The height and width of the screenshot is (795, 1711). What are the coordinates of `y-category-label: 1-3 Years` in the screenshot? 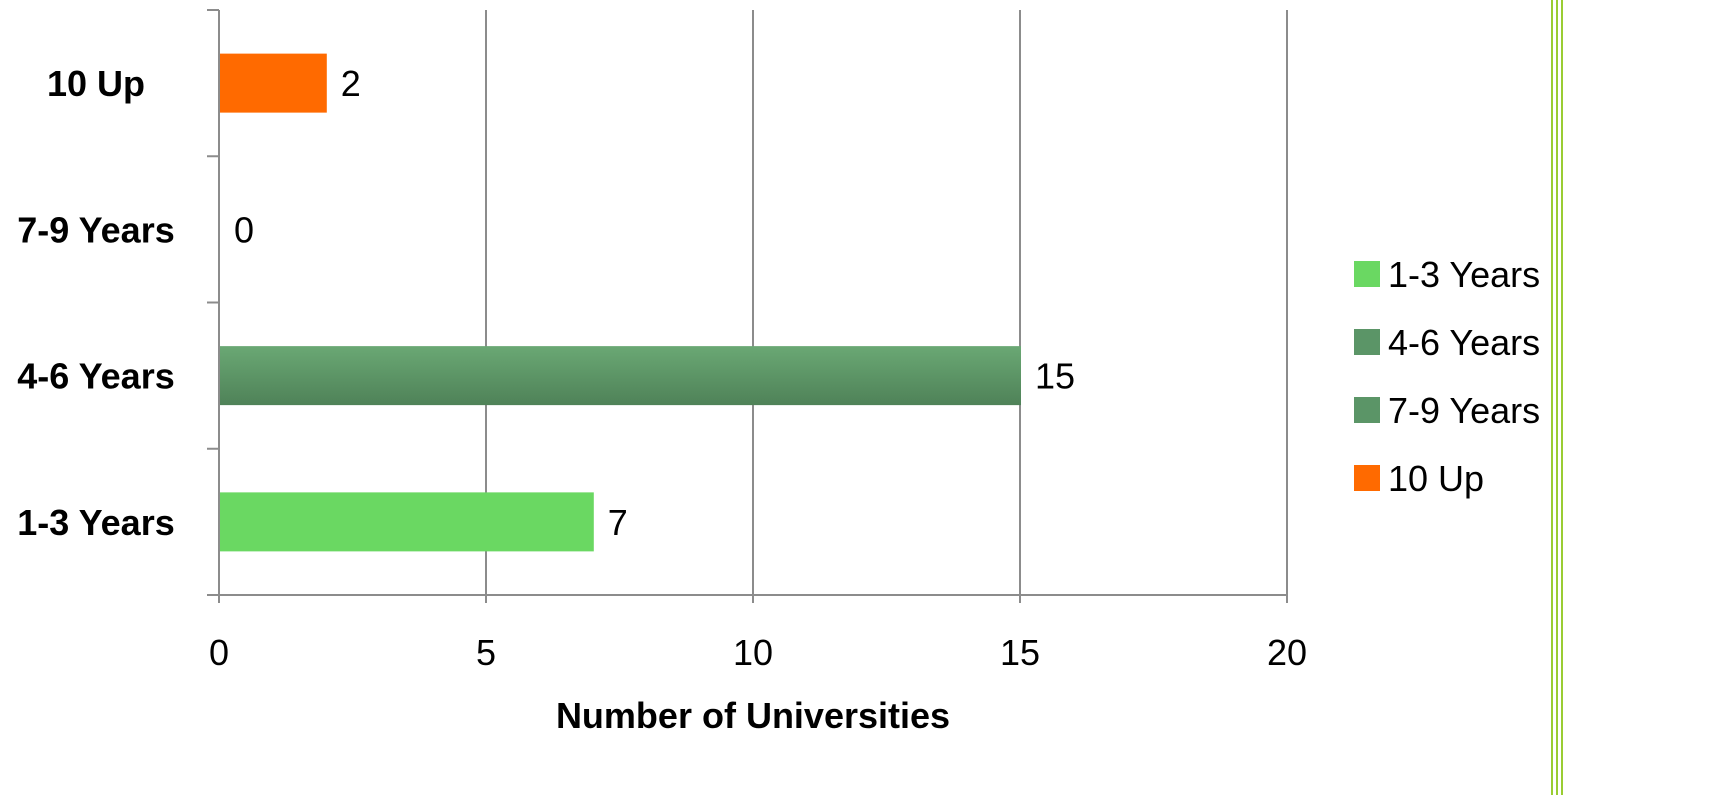 It's located at (95, 522).